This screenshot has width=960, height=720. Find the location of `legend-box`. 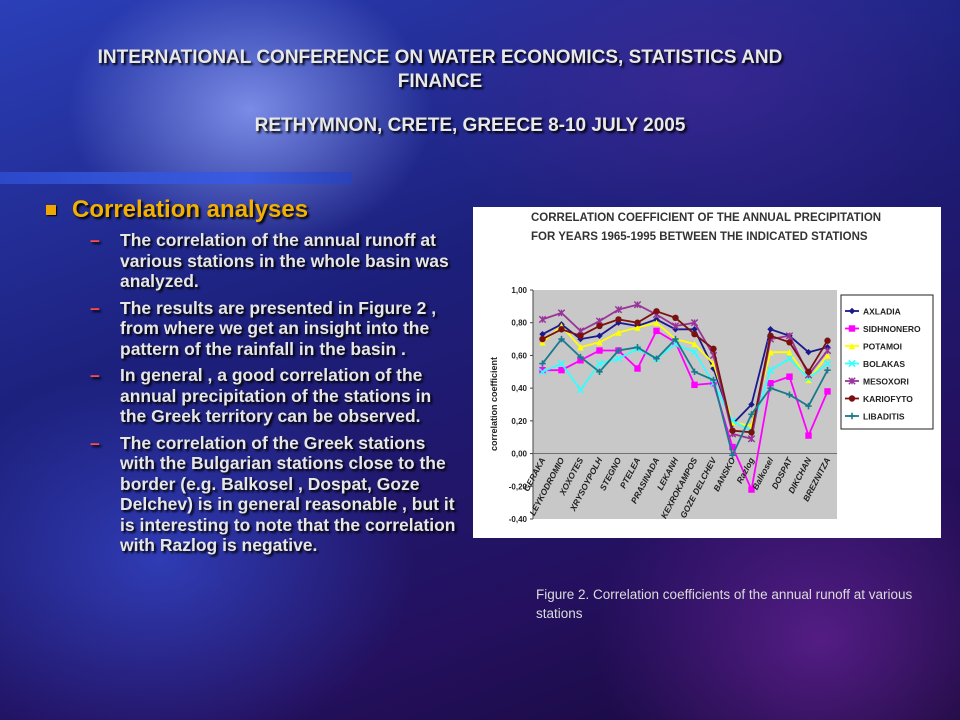

legend-box is located at coordinates (887, 362).